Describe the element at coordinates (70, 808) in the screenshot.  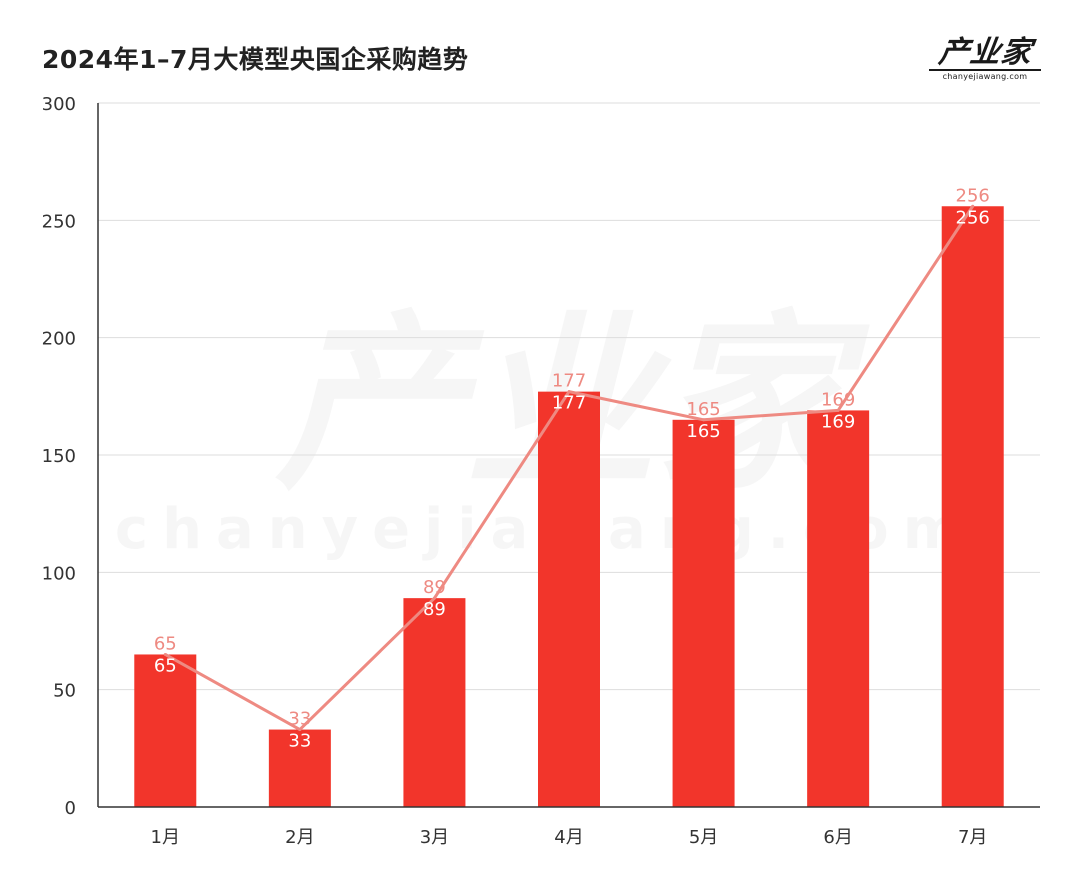
I see `y-tick-label-0: 0` at that location.